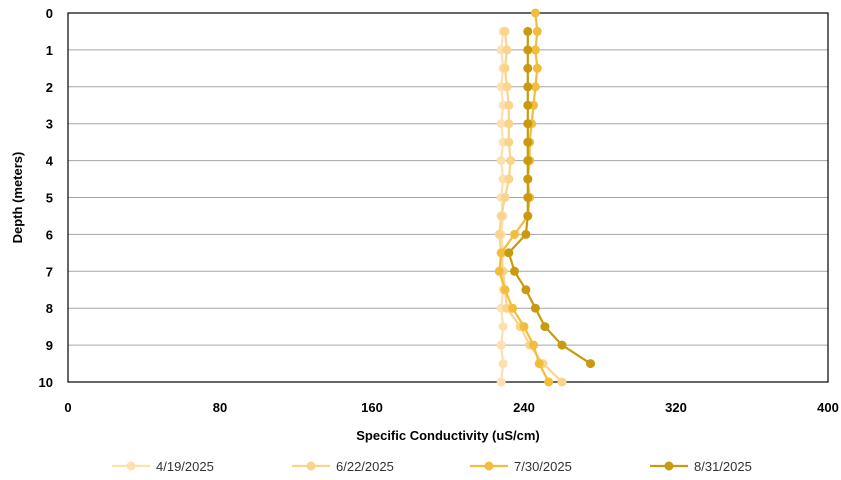 This screenshot has height=480, width=841. What do you see at coordinates (676, 407) in the screenshot?
I see `x-tick-label: 320` at bounding box center [676, 407].